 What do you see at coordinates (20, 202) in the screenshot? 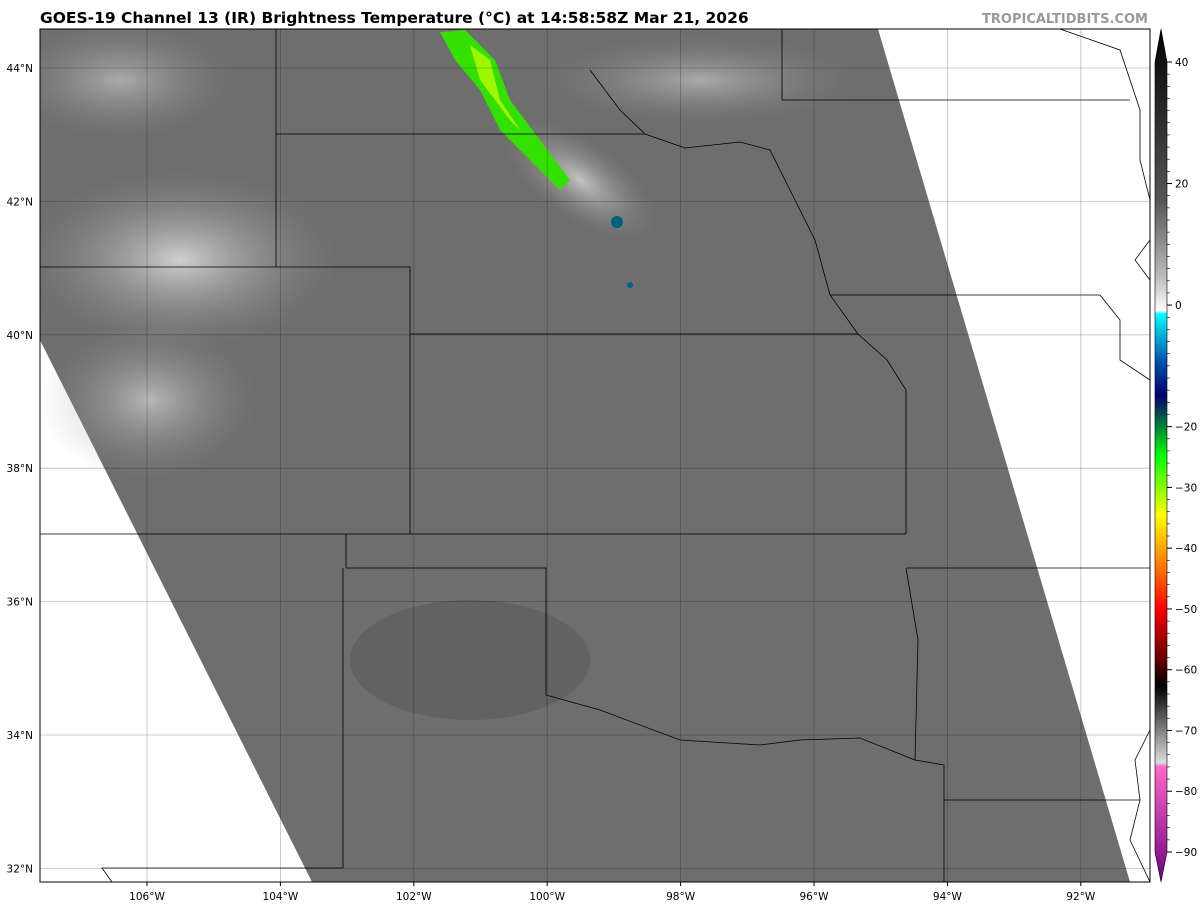
I see `lat-label: 42°N` at bounding box center [20, 202].